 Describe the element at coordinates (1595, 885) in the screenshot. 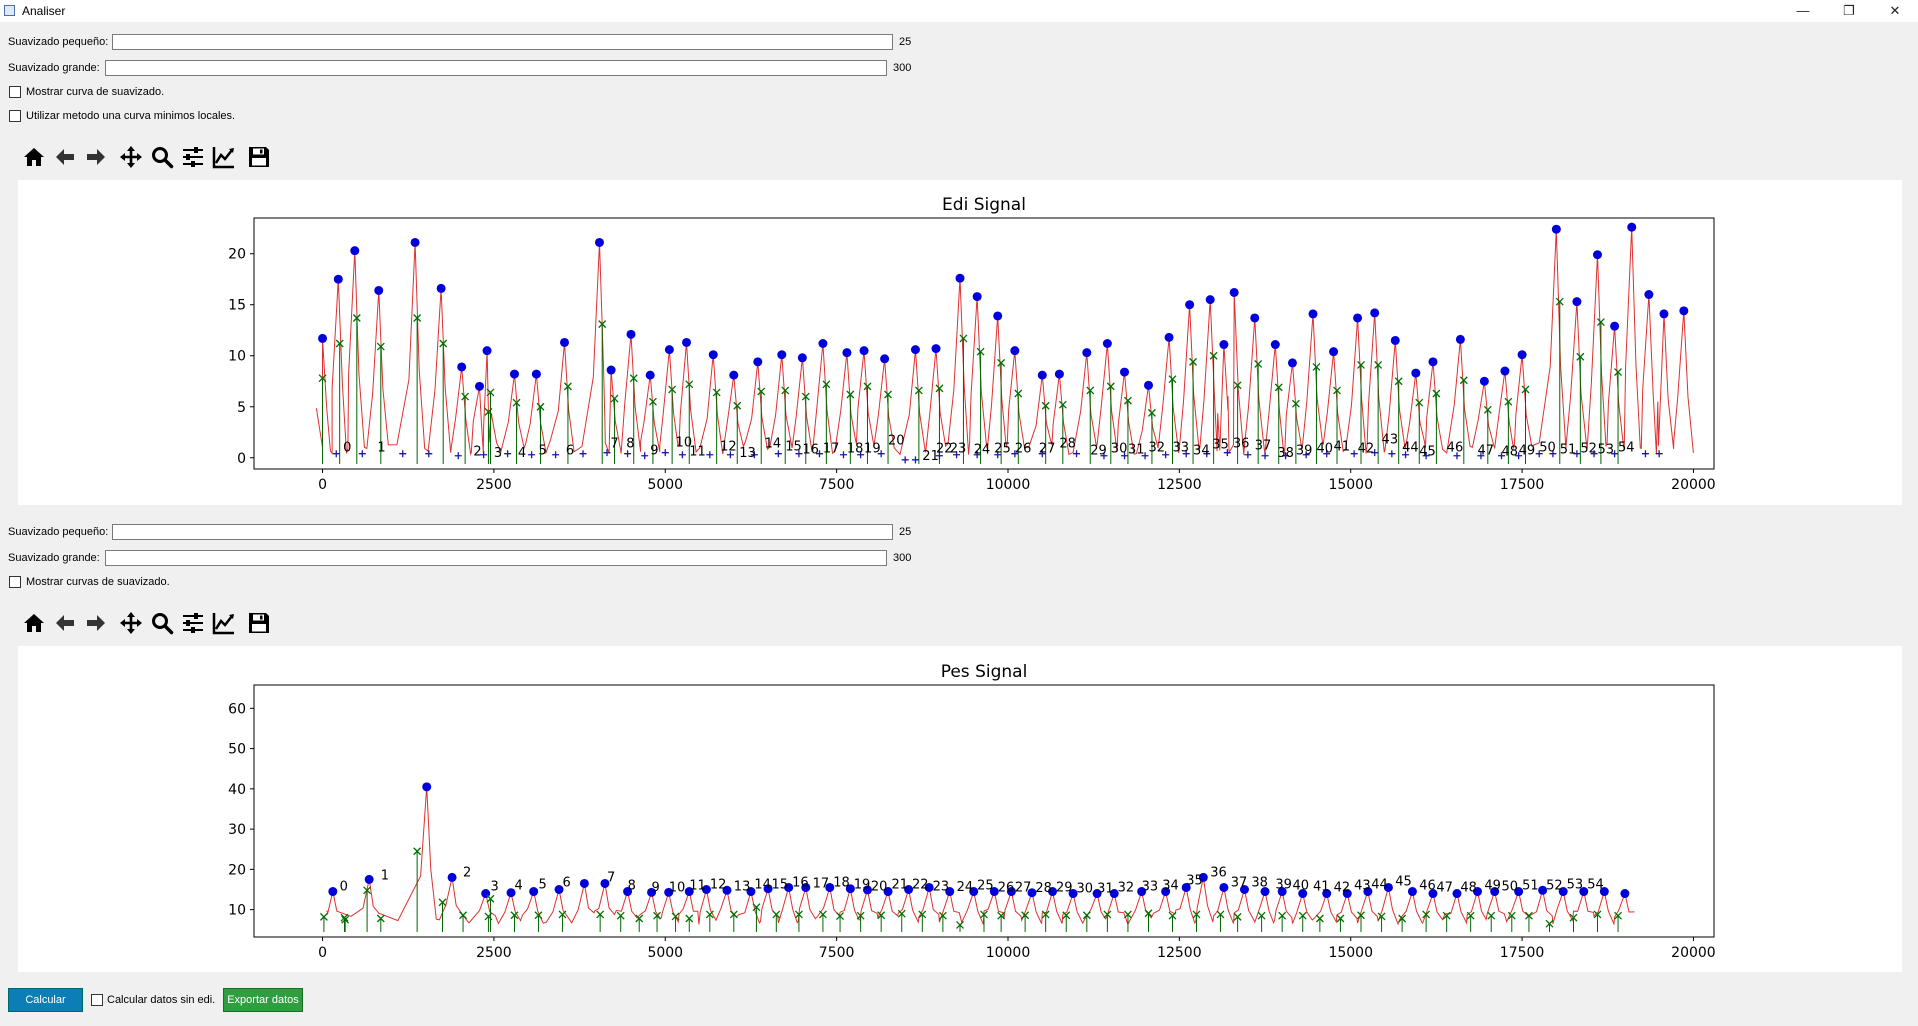

I see `cycle-label: 54` at that location.